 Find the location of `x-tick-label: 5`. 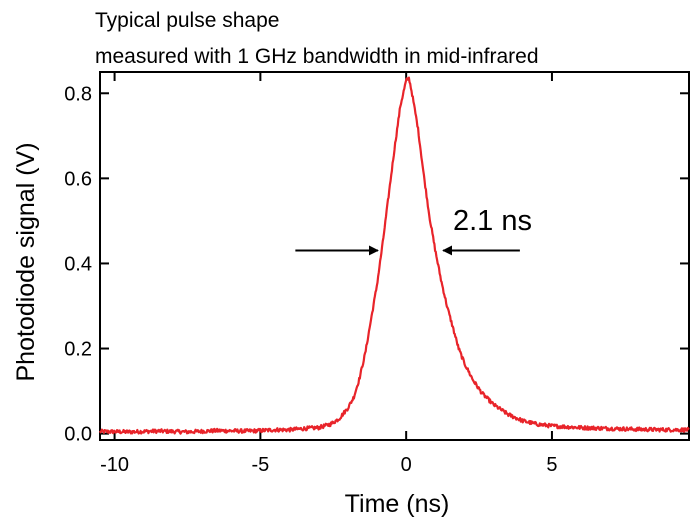

x-tick-label: 5 is located at coordinates (551, 465).